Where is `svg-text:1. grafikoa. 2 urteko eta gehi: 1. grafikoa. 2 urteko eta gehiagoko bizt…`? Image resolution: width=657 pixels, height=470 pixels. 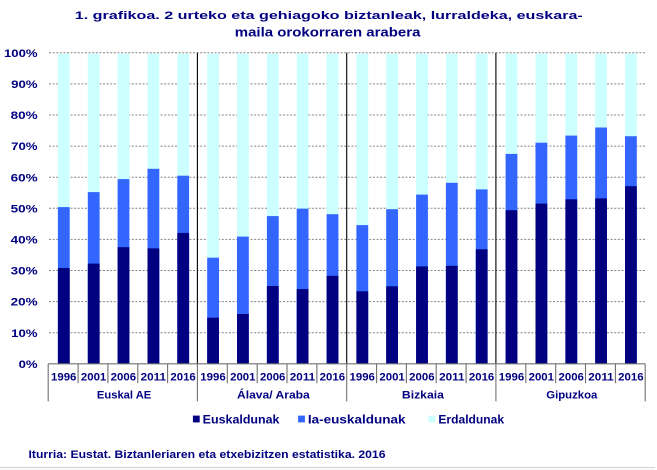 svg-text:1. grafikoa. 2 urteko eta gehi: 1. grafikoa. 2 urteko eta gehiagoko bizt… is located at coordinates (329, 16).